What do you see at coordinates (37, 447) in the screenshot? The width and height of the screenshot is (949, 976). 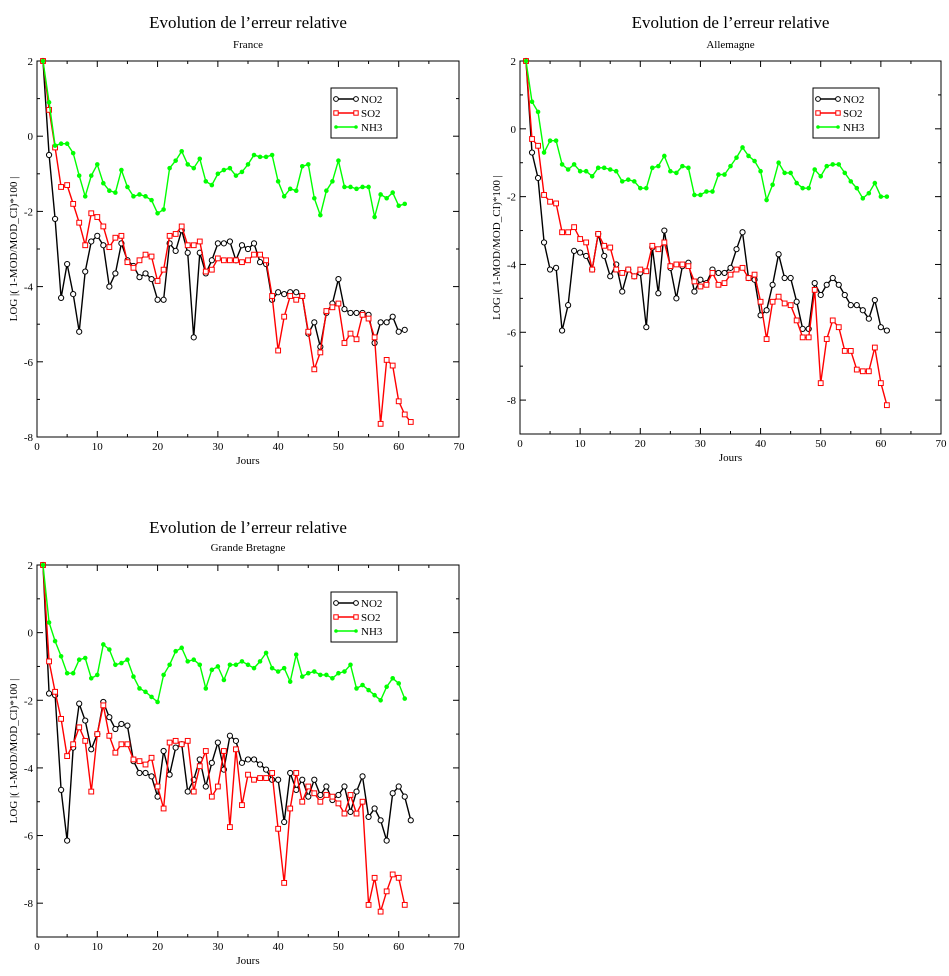 I see `x-tick-label: 0` at bounding box center [37, 447].